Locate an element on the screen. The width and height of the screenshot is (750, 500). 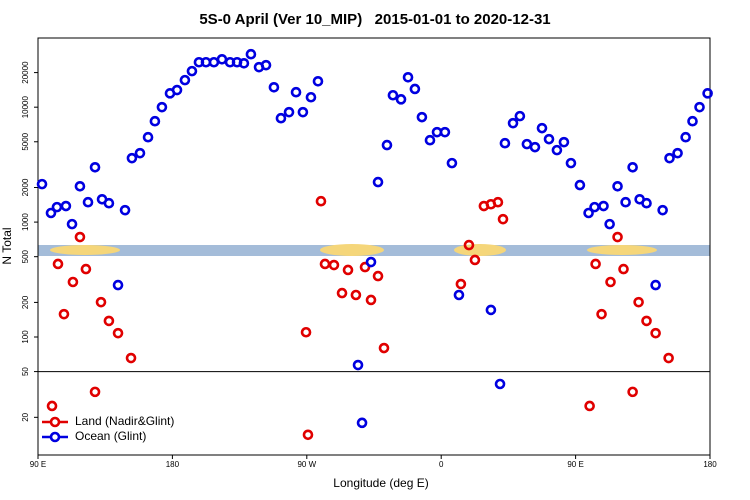
x-tick-label: 180 is located at coordinates (173, 464).